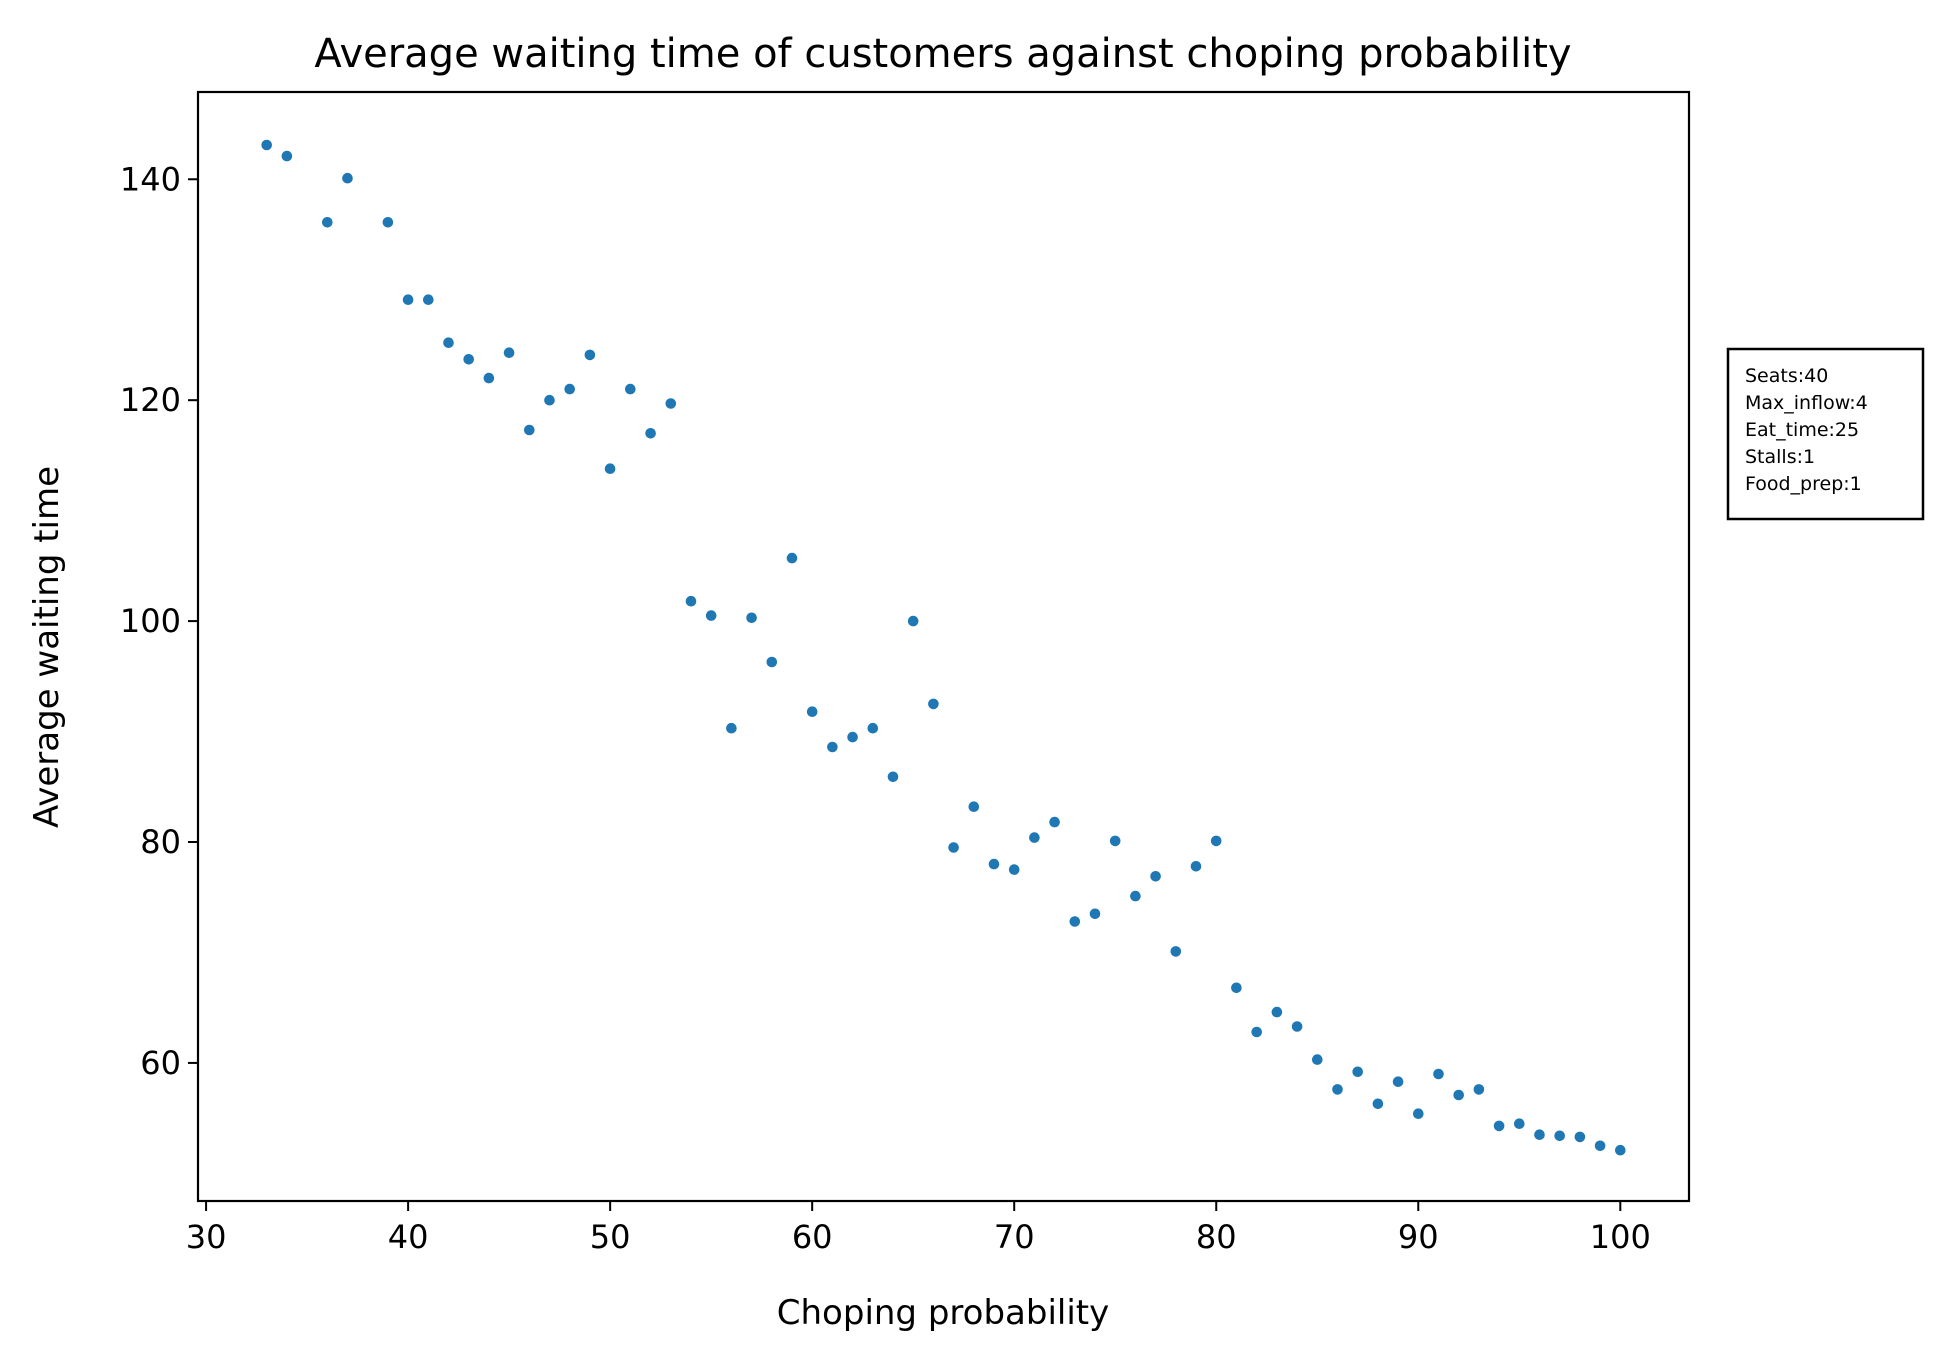 The width and height of the screenshot is (1934, 1361). I want to click on info-eat-time: Eat_time:25, so click(1802, 430).